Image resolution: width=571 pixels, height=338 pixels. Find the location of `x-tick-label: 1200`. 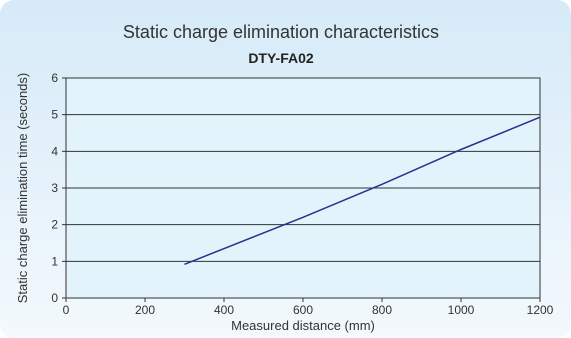

x-tick-label: 1200 is located at coordinates (540, 310).